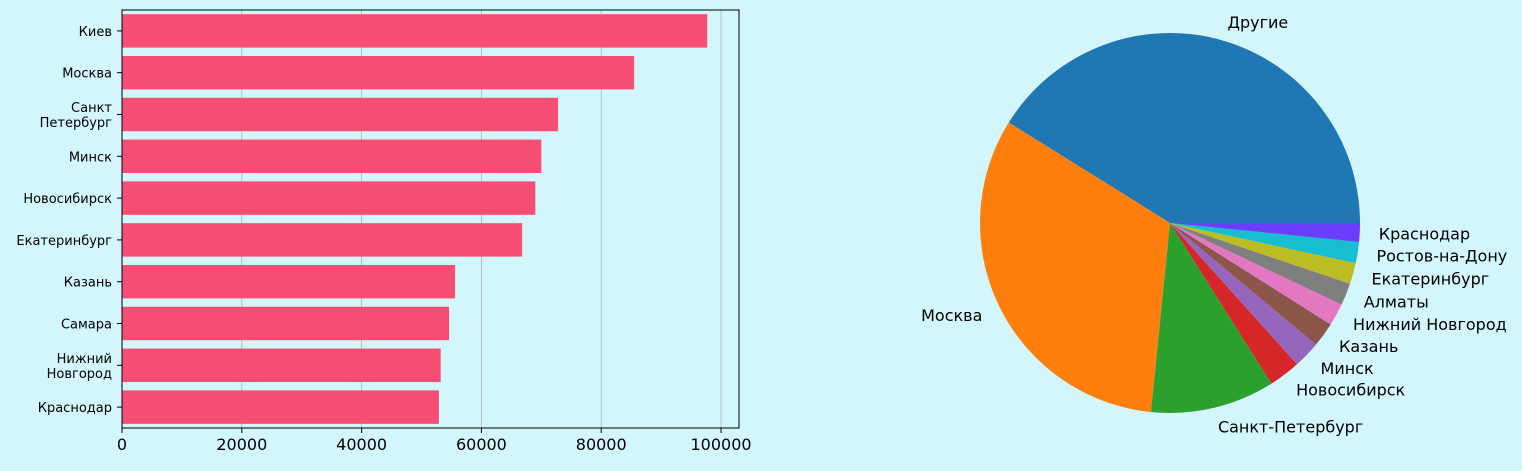 The width and height of the screenshot is (1522, 471). What do you see at coordinates (361, 444) in the screenshot?
I see `x-tick-label: 40000` at bounding box center [361, 444].